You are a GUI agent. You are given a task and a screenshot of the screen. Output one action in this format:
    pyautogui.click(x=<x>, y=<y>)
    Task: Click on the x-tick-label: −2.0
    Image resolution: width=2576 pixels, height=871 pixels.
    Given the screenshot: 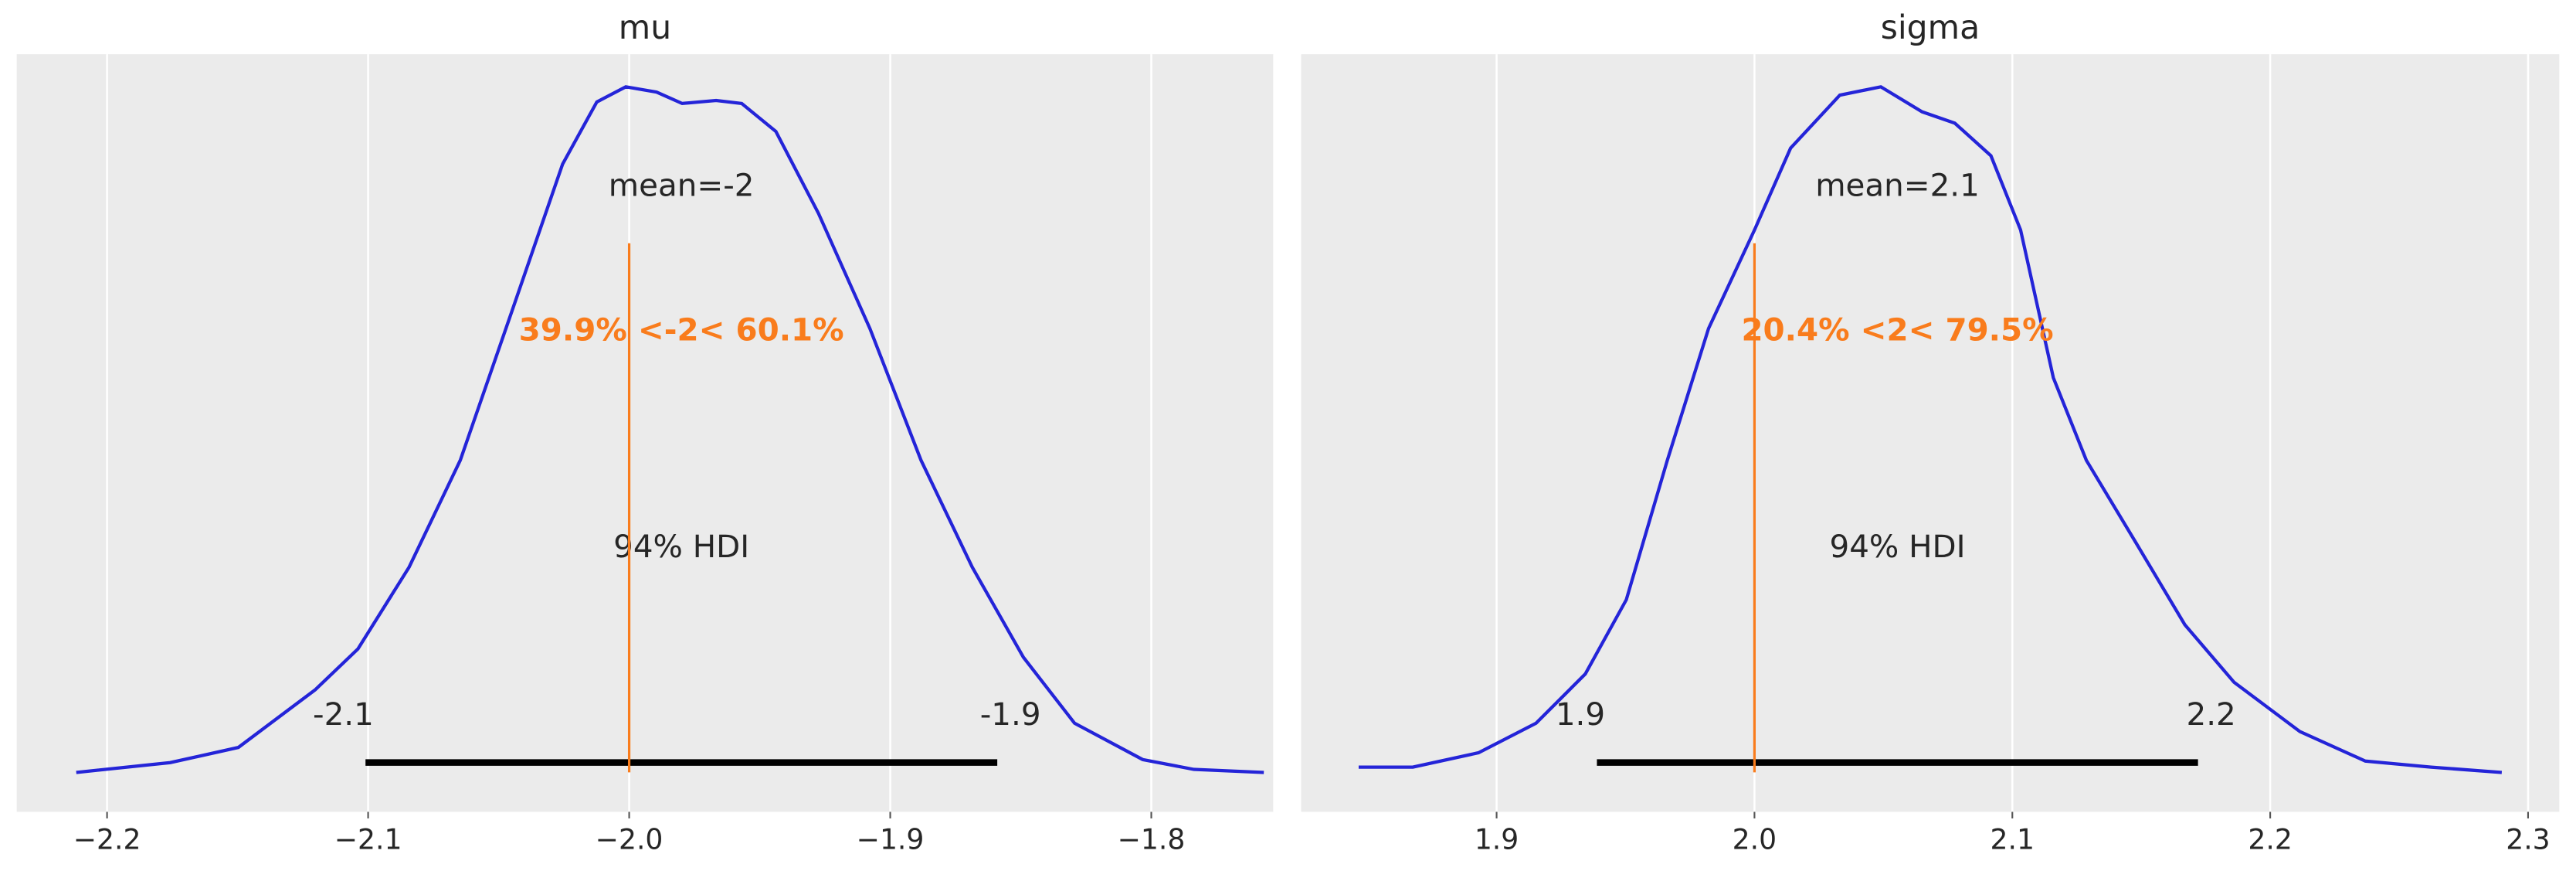 What is the action you would take?
    pyautogui.click(x=630, y=840)
    